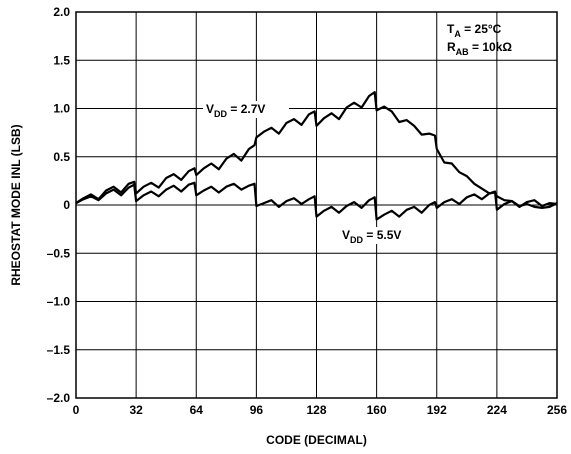  What do you see at coordinates (479, 48) in the screenshot?
I see `rab-annotation: RAB = 10kΩ` at bounding box center [479, 48].